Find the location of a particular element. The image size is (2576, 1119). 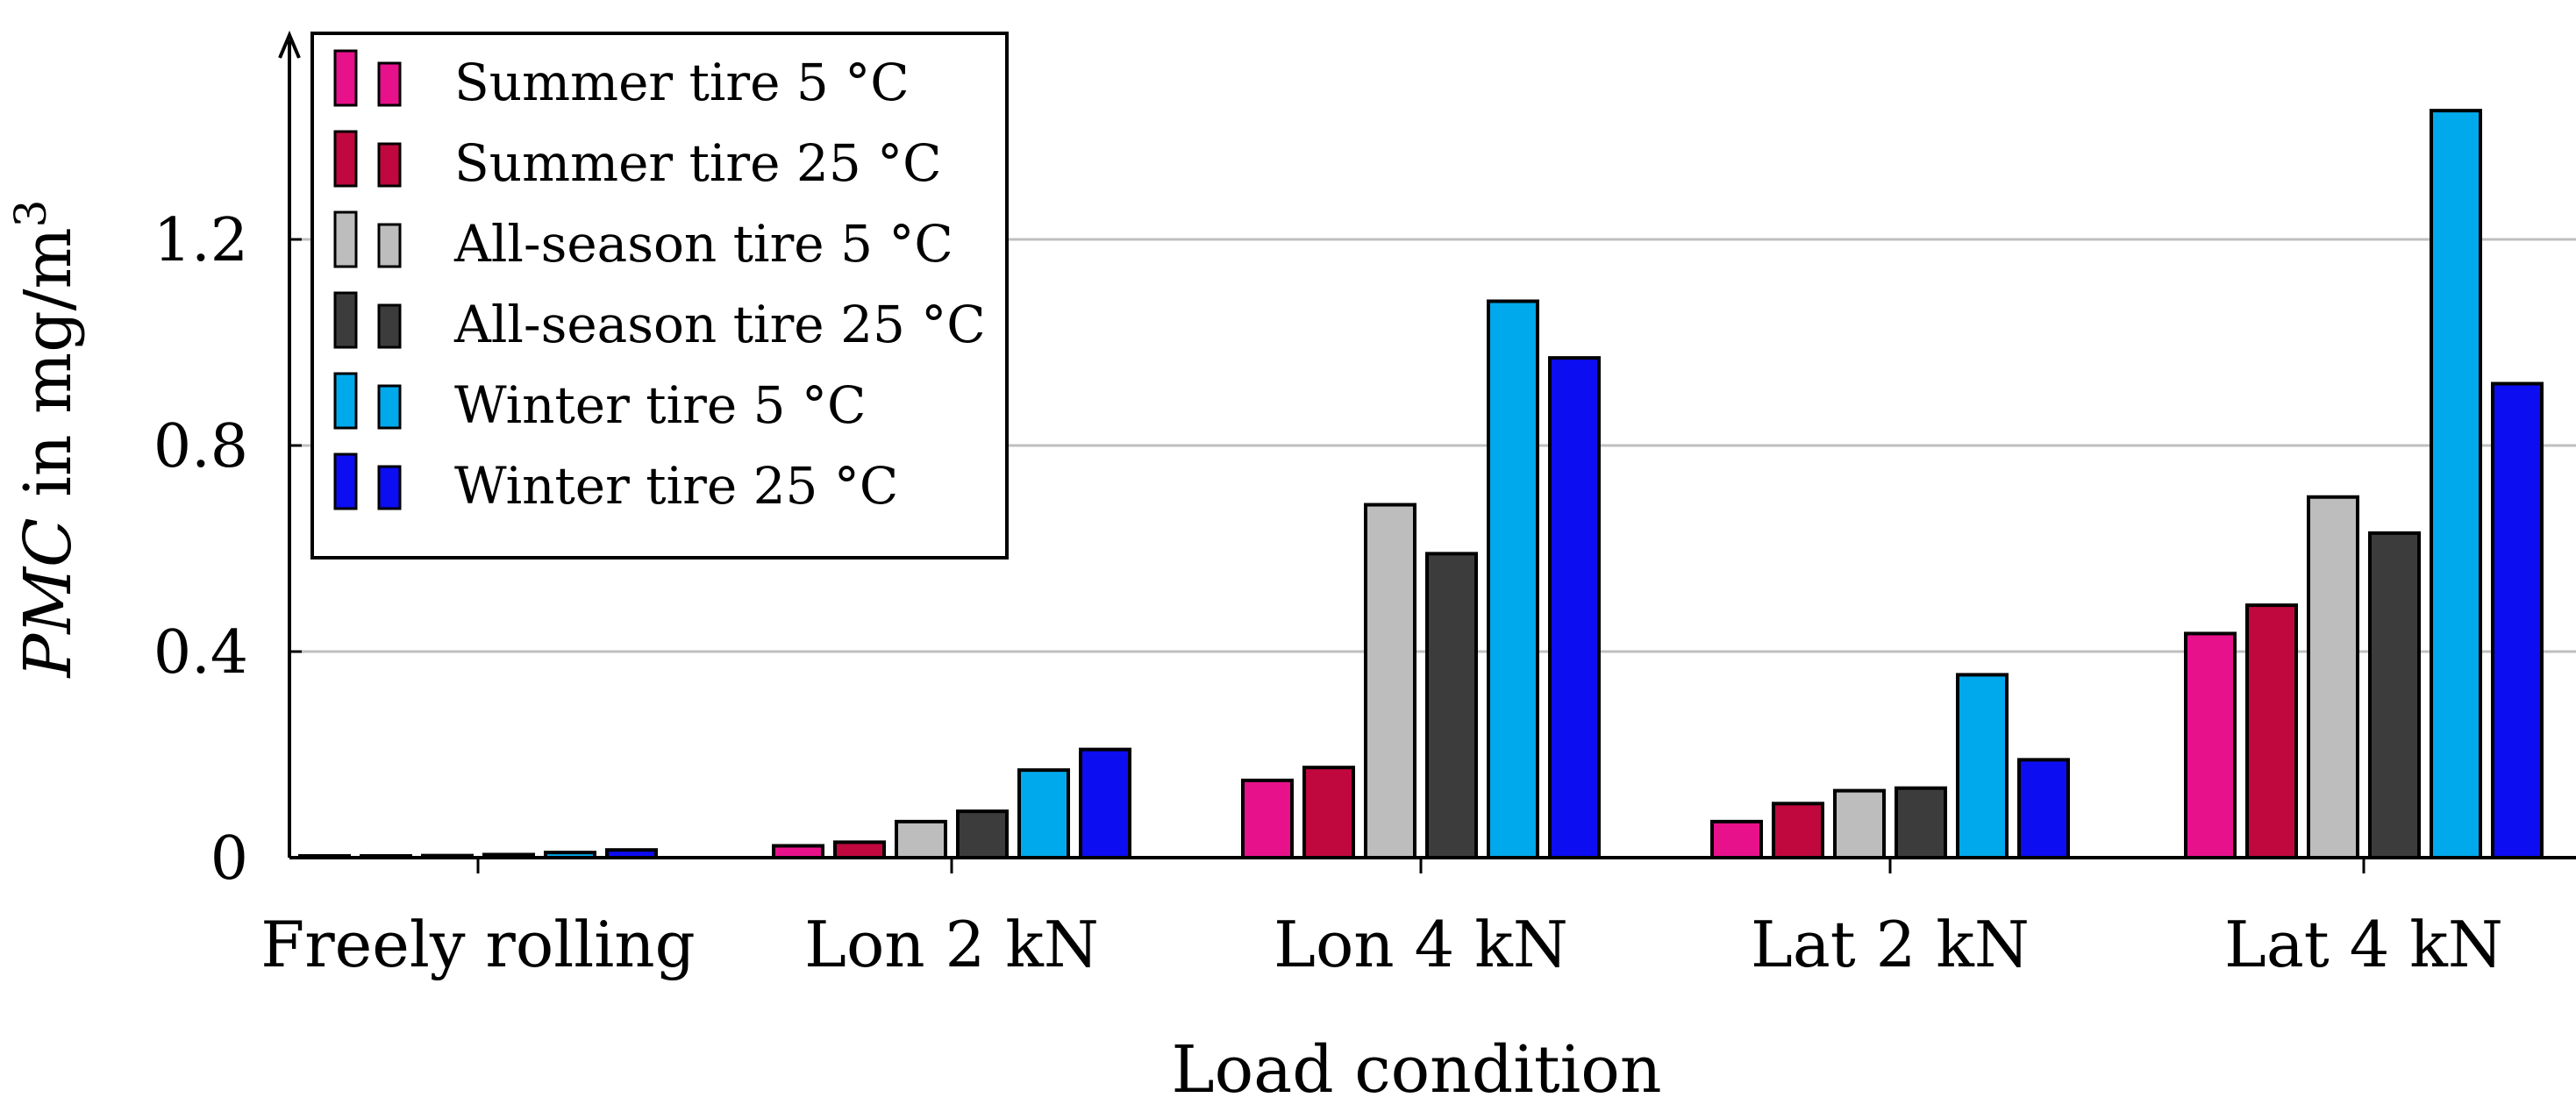

legend-box is located at coordinates (660, 296).